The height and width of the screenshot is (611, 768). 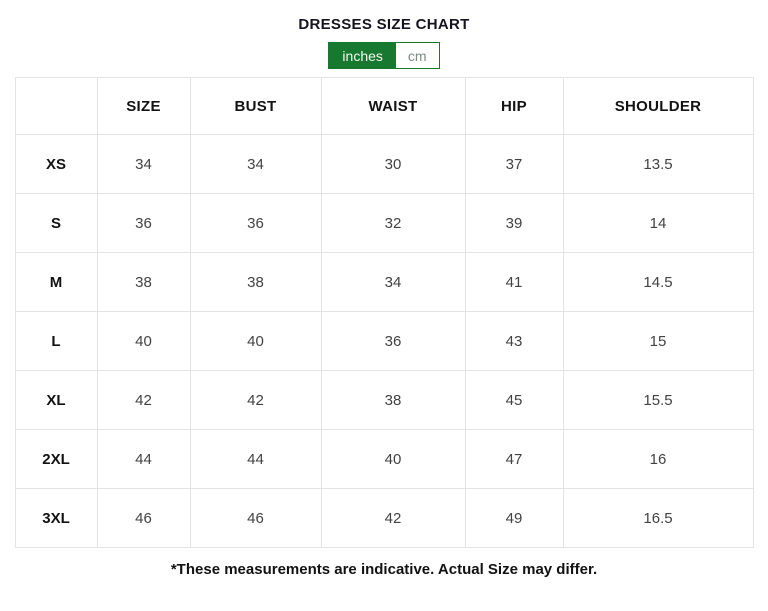 What do you see at coordinates (143, 164) in the screenshot?
I see `cell-size: 34` at bounding box center [143, 164].